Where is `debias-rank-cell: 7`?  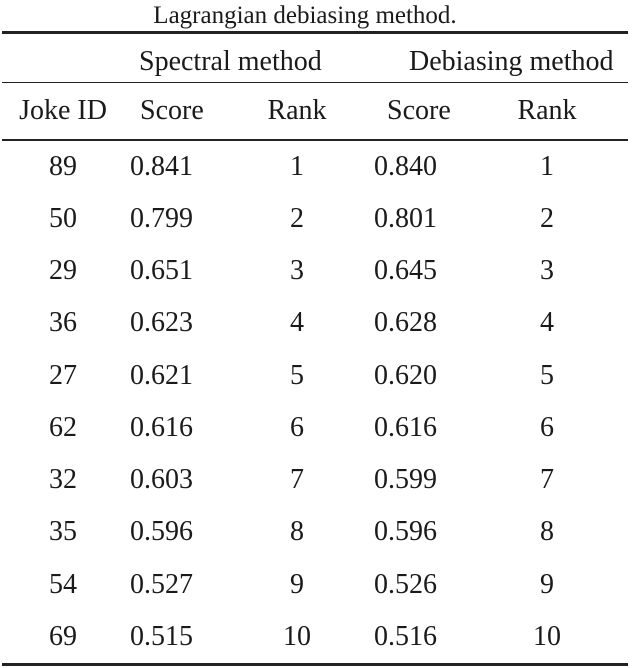 debias-rank-cell: 7 is located at coordinates (547, 480).